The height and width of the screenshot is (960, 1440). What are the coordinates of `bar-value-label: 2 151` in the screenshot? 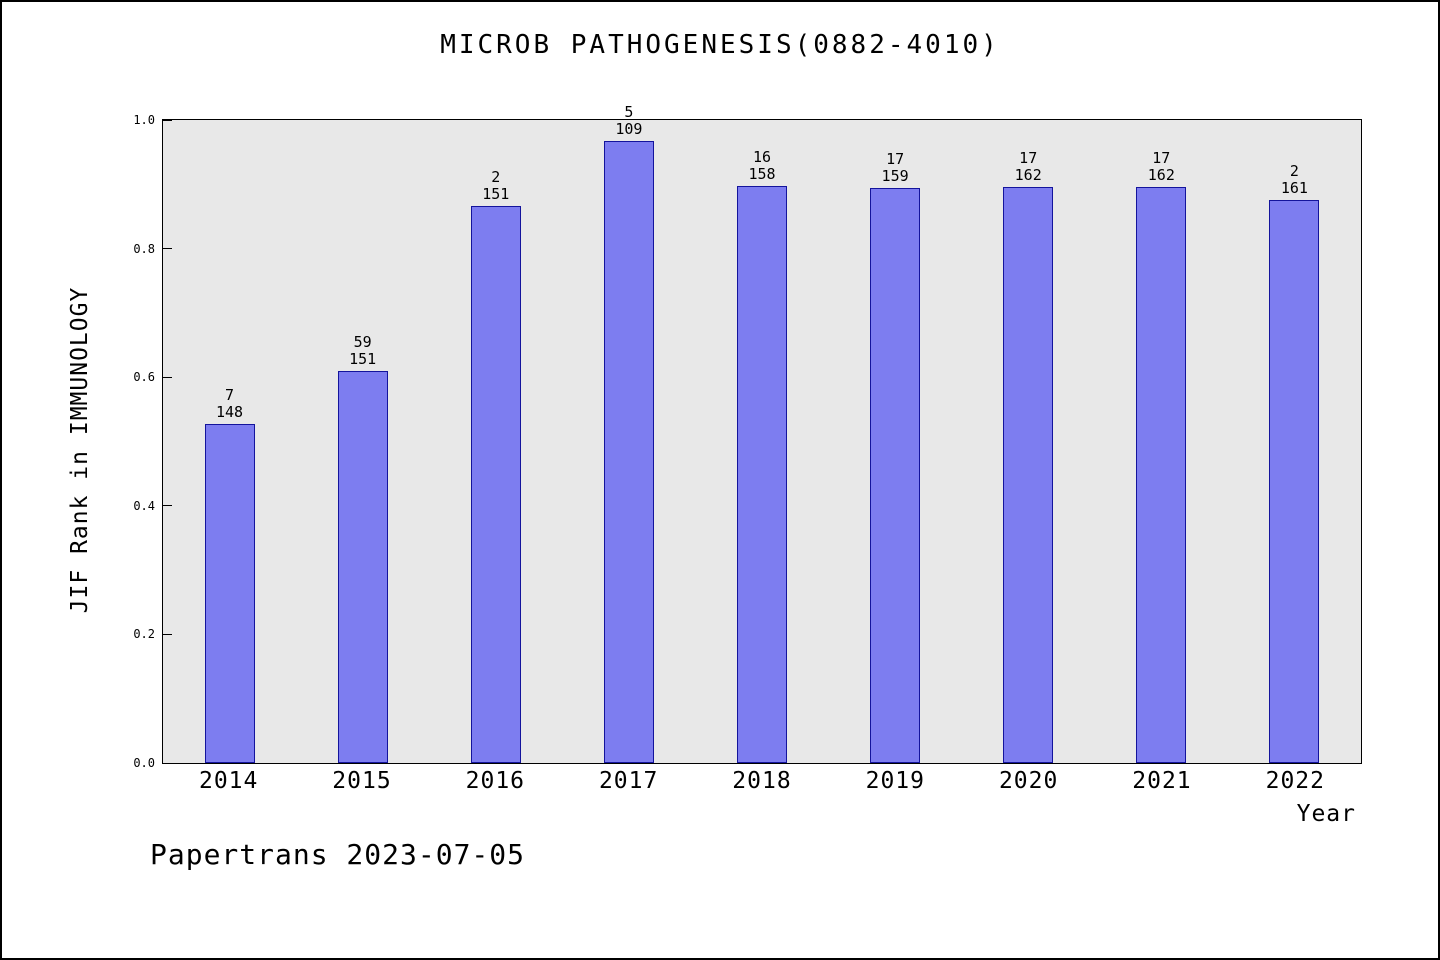 It's located at (496, 185).